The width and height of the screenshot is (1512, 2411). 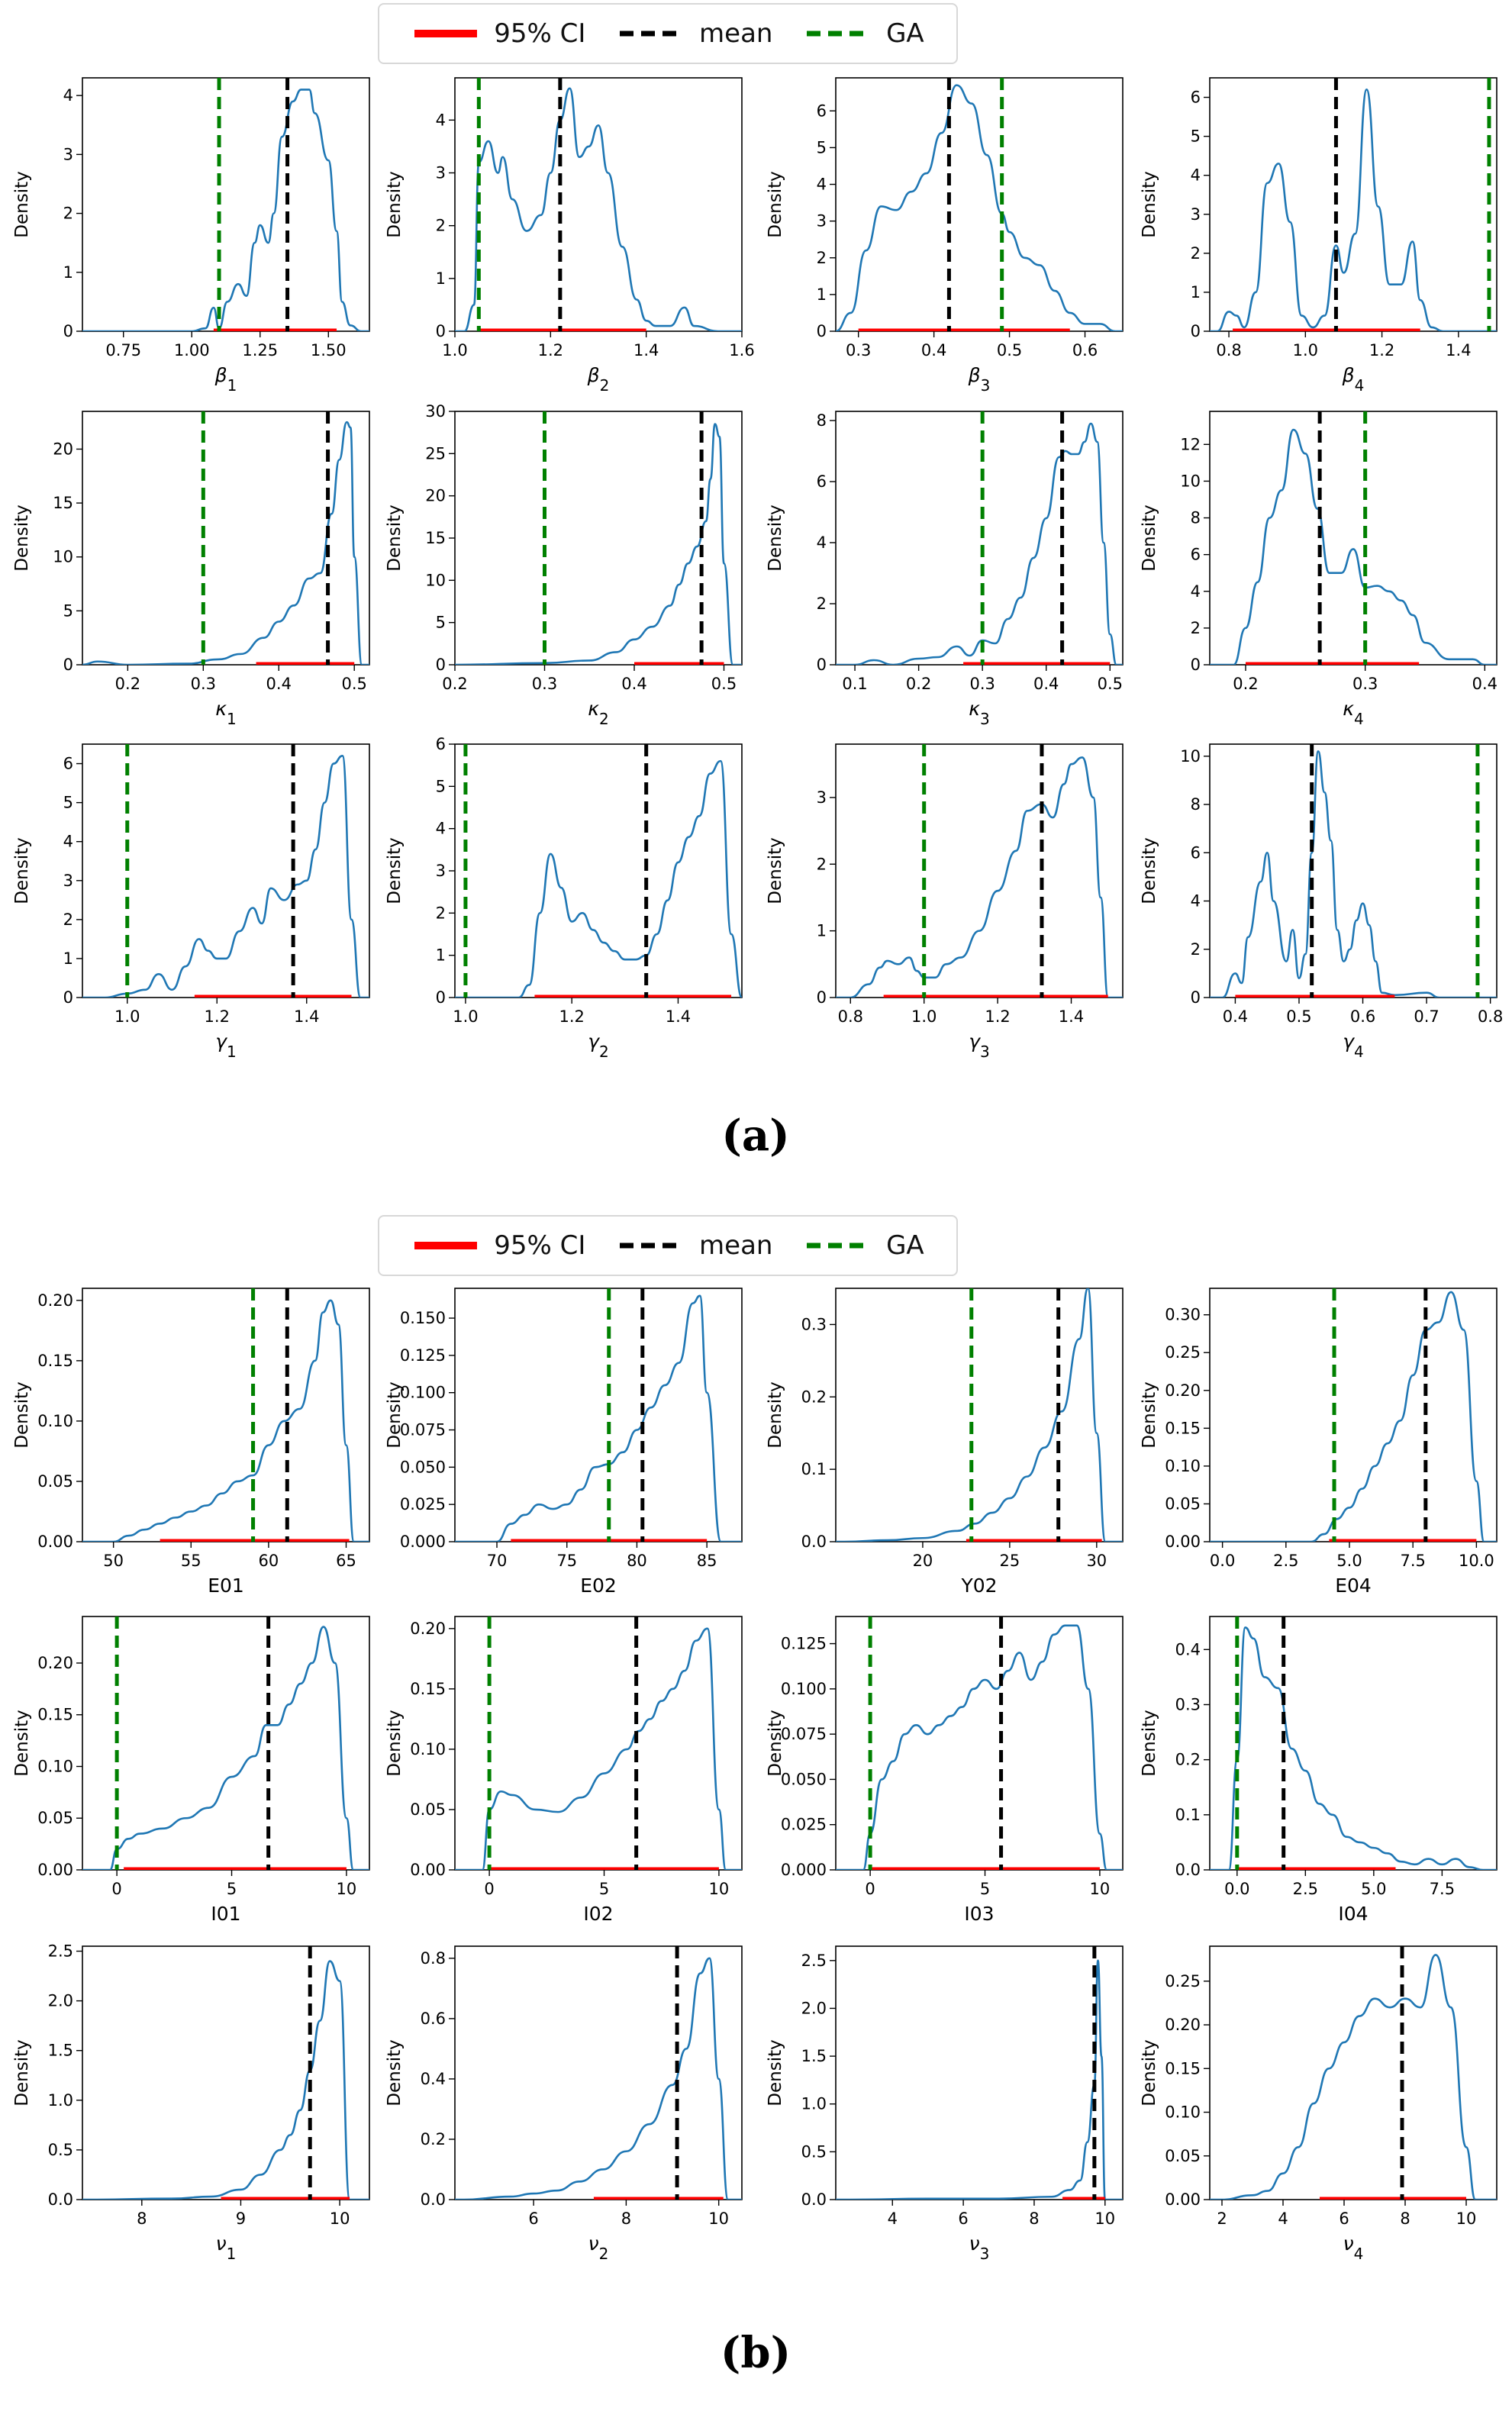 What do you see at coordinates (423, 1393) in the screenshot?
I see `y-tick-label: 0.100` at bounding box center [423, 1393].